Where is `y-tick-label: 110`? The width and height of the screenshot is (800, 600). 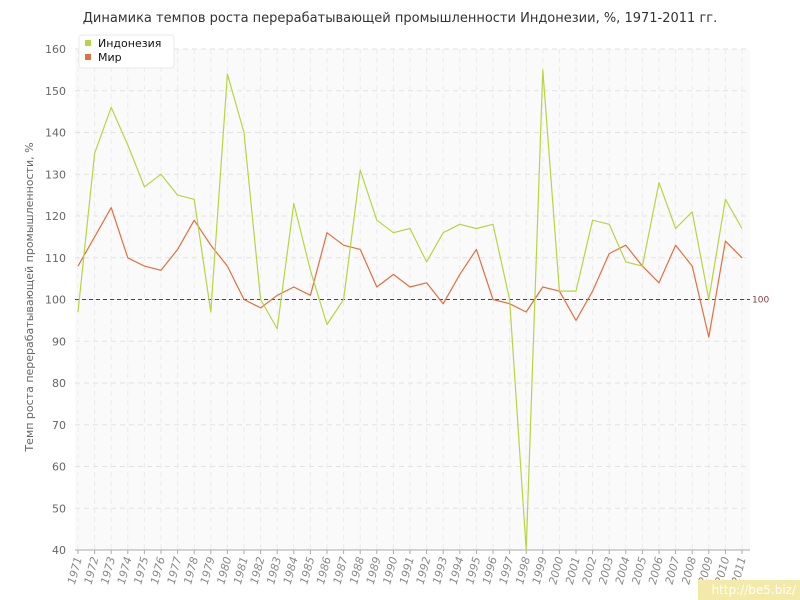 y-tick-label: 110 is located at coordinates (55, 258).